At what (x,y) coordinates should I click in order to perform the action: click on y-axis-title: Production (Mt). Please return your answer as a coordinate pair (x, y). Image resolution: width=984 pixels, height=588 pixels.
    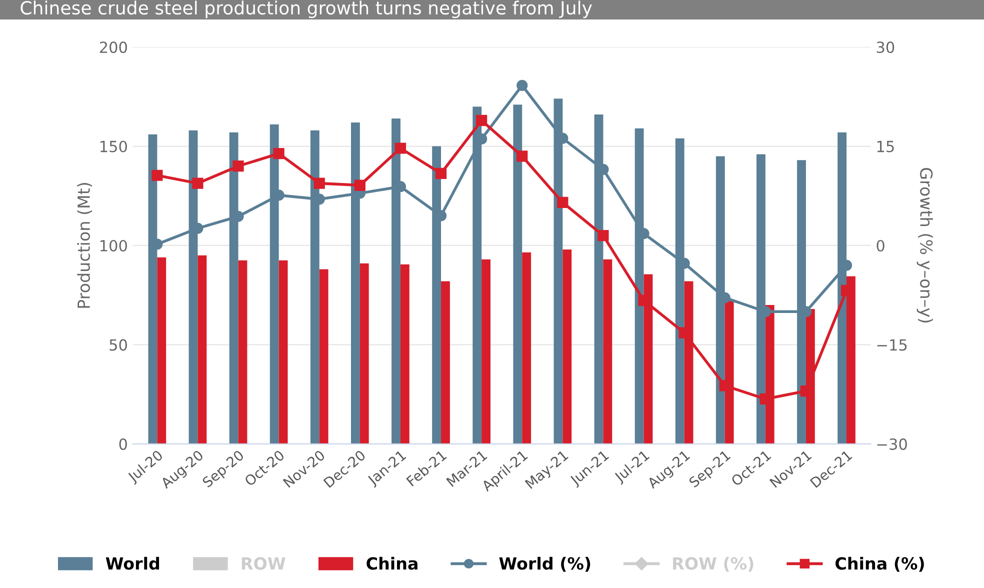
    Looking at the image, I should click on (84, 245).